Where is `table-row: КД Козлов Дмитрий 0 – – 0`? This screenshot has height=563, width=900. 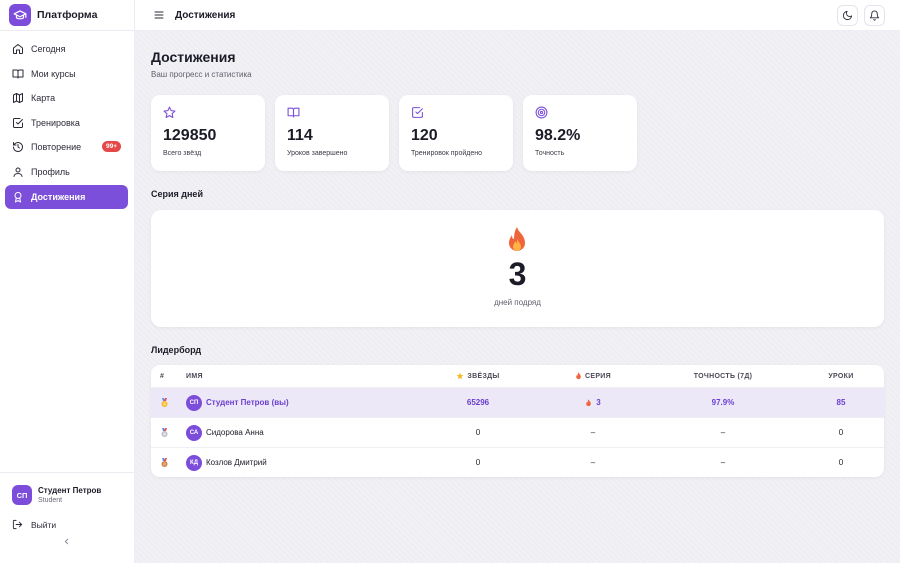 table-row: КД Козлов Дмитрий 0 – – 0 is located at coordinates (517, 462).